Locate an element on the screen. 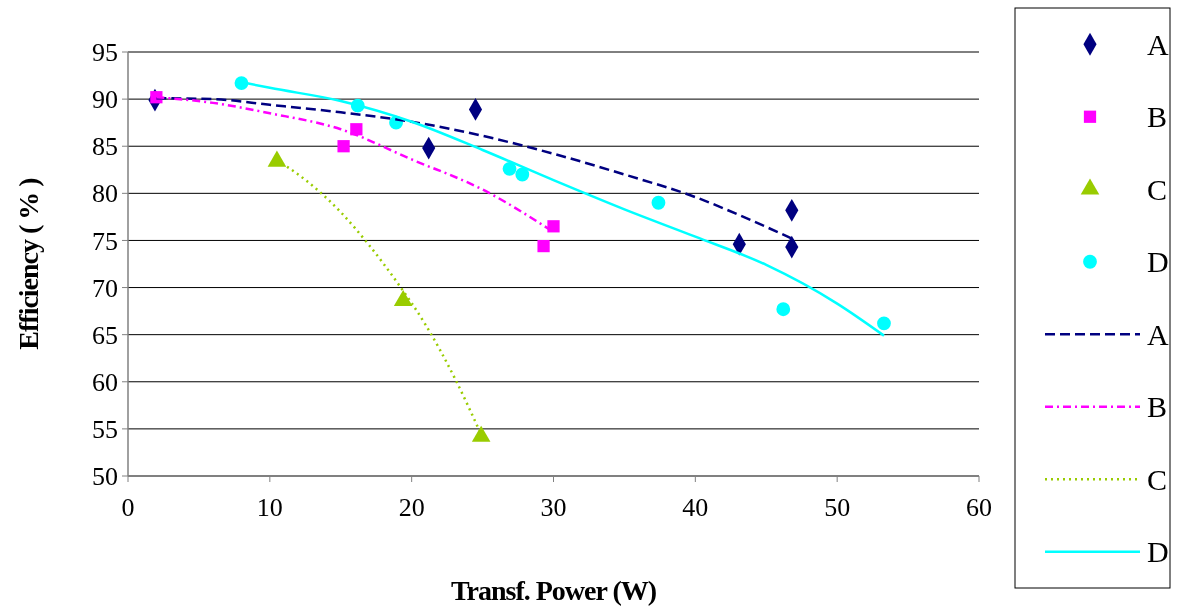 The height and width of the screenshot is (608, 1178). y-tick-label: 80 is located at coordinates (105, 194).